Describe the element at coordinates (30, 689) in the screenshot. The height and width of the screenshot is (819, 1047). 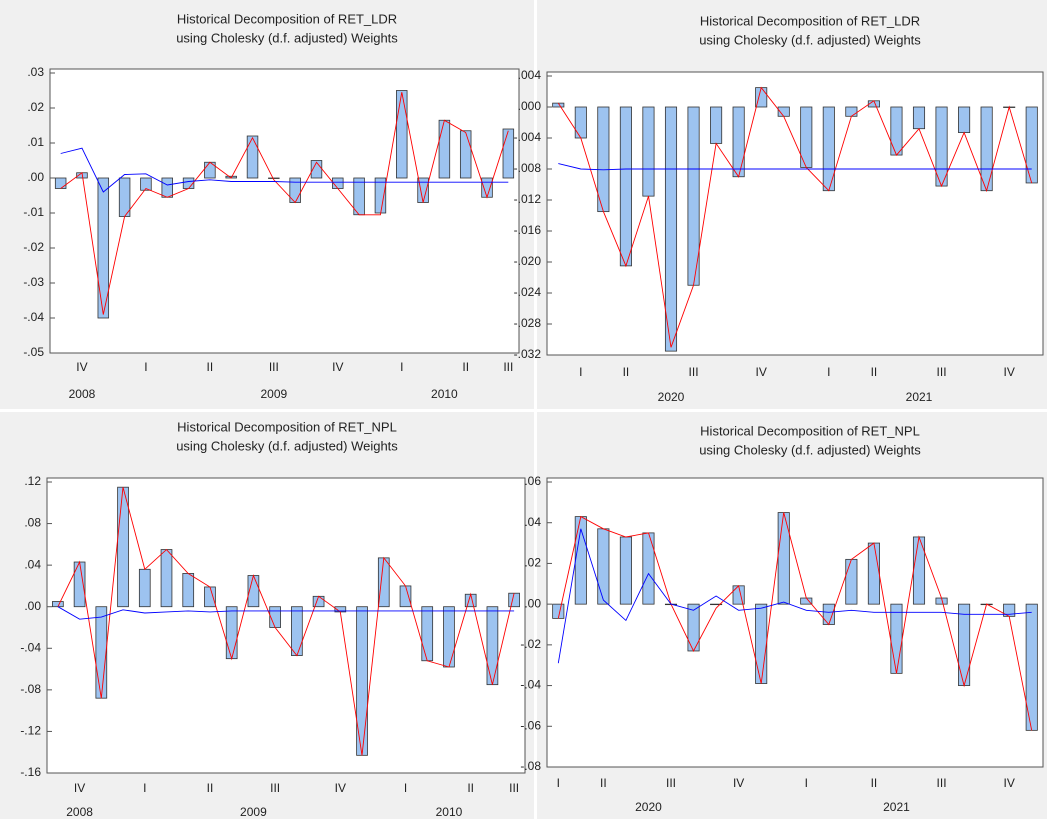
I see `y-tick-label: -.08` at that location.